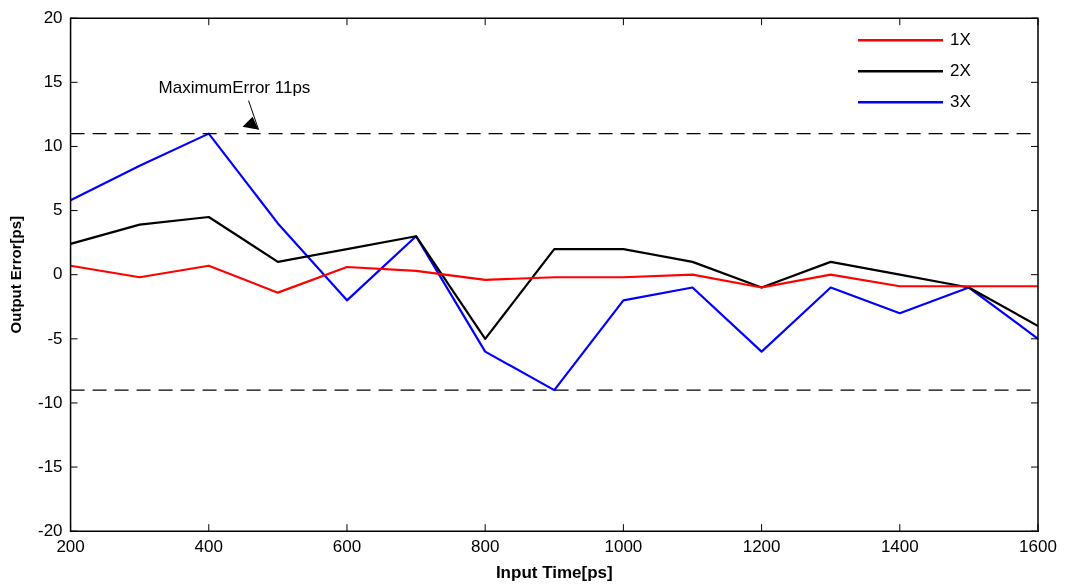 The height and width of the screenshot is (584, 1068). Describe the element at coordinates (960, 39) in the screenshot. I see `legend-label: 1X` at that location.